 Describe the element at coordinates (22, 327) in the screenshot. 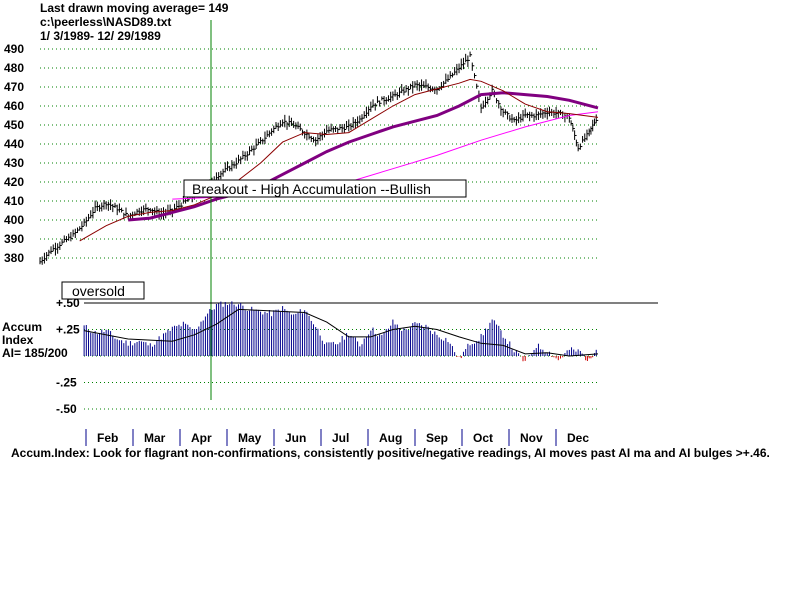

I see `ai-label-1: Accum` at that location.